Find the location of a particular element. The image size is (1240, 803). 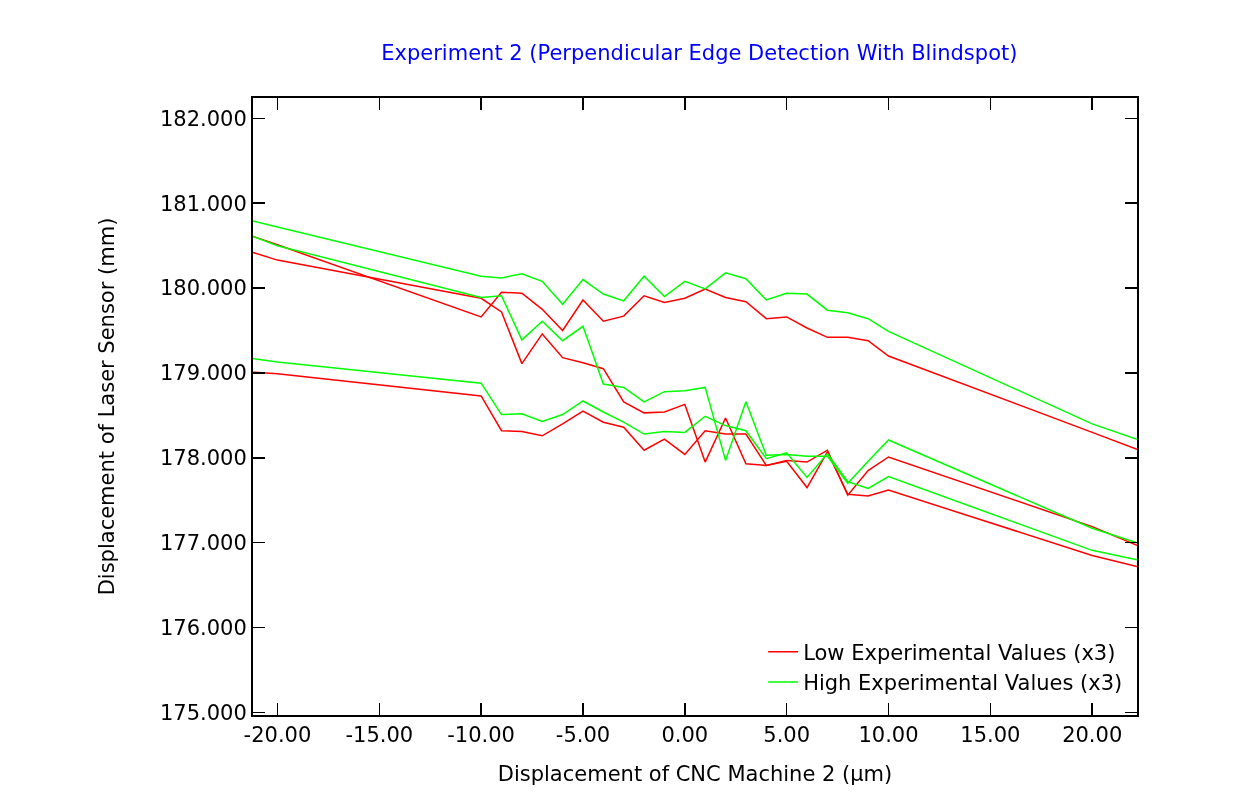

x-tick-label: 20.00 is located at coordinates (1092, 735).